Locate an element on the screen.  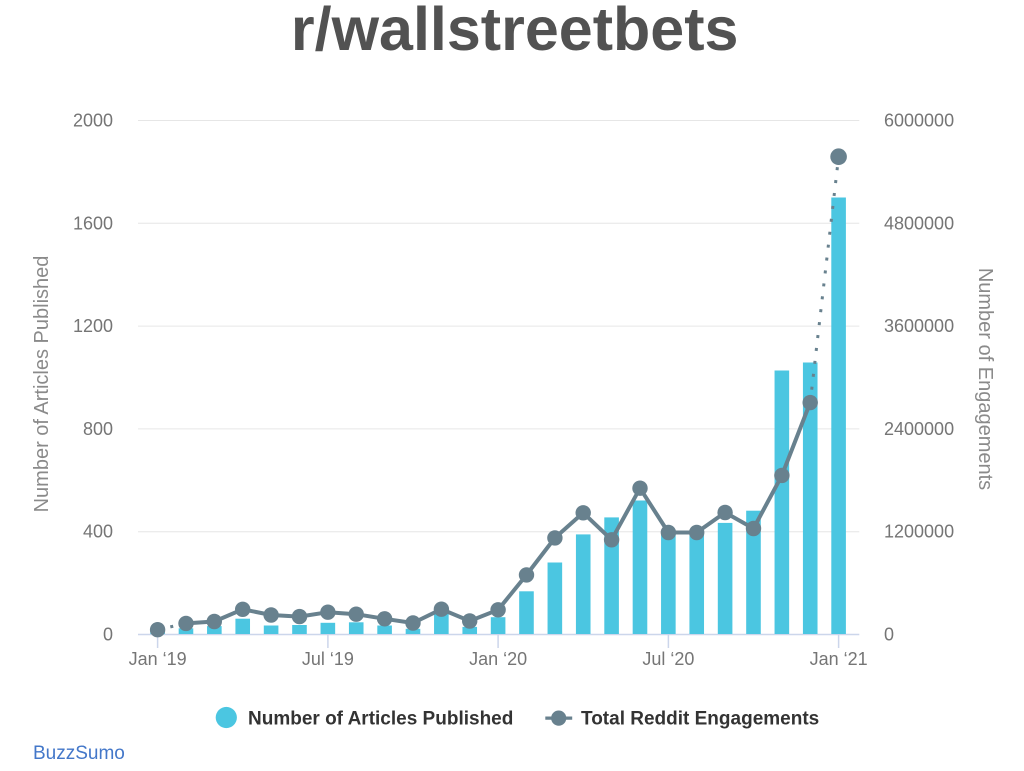
svg-text: 800 is located at coordinates (98, 429).